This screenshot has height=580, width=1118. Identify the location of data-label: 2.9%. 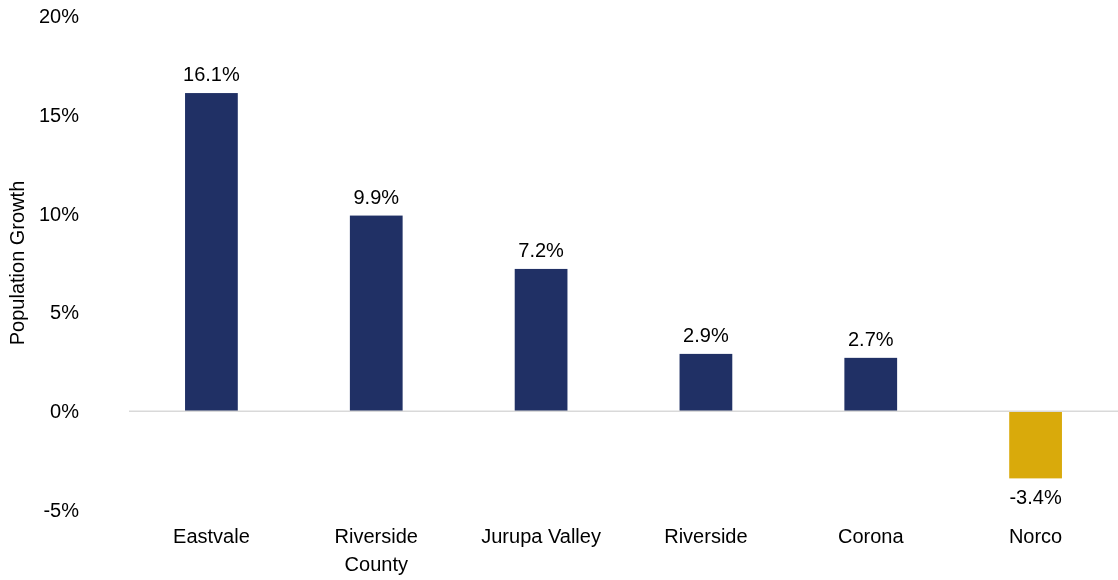
(706, 334).